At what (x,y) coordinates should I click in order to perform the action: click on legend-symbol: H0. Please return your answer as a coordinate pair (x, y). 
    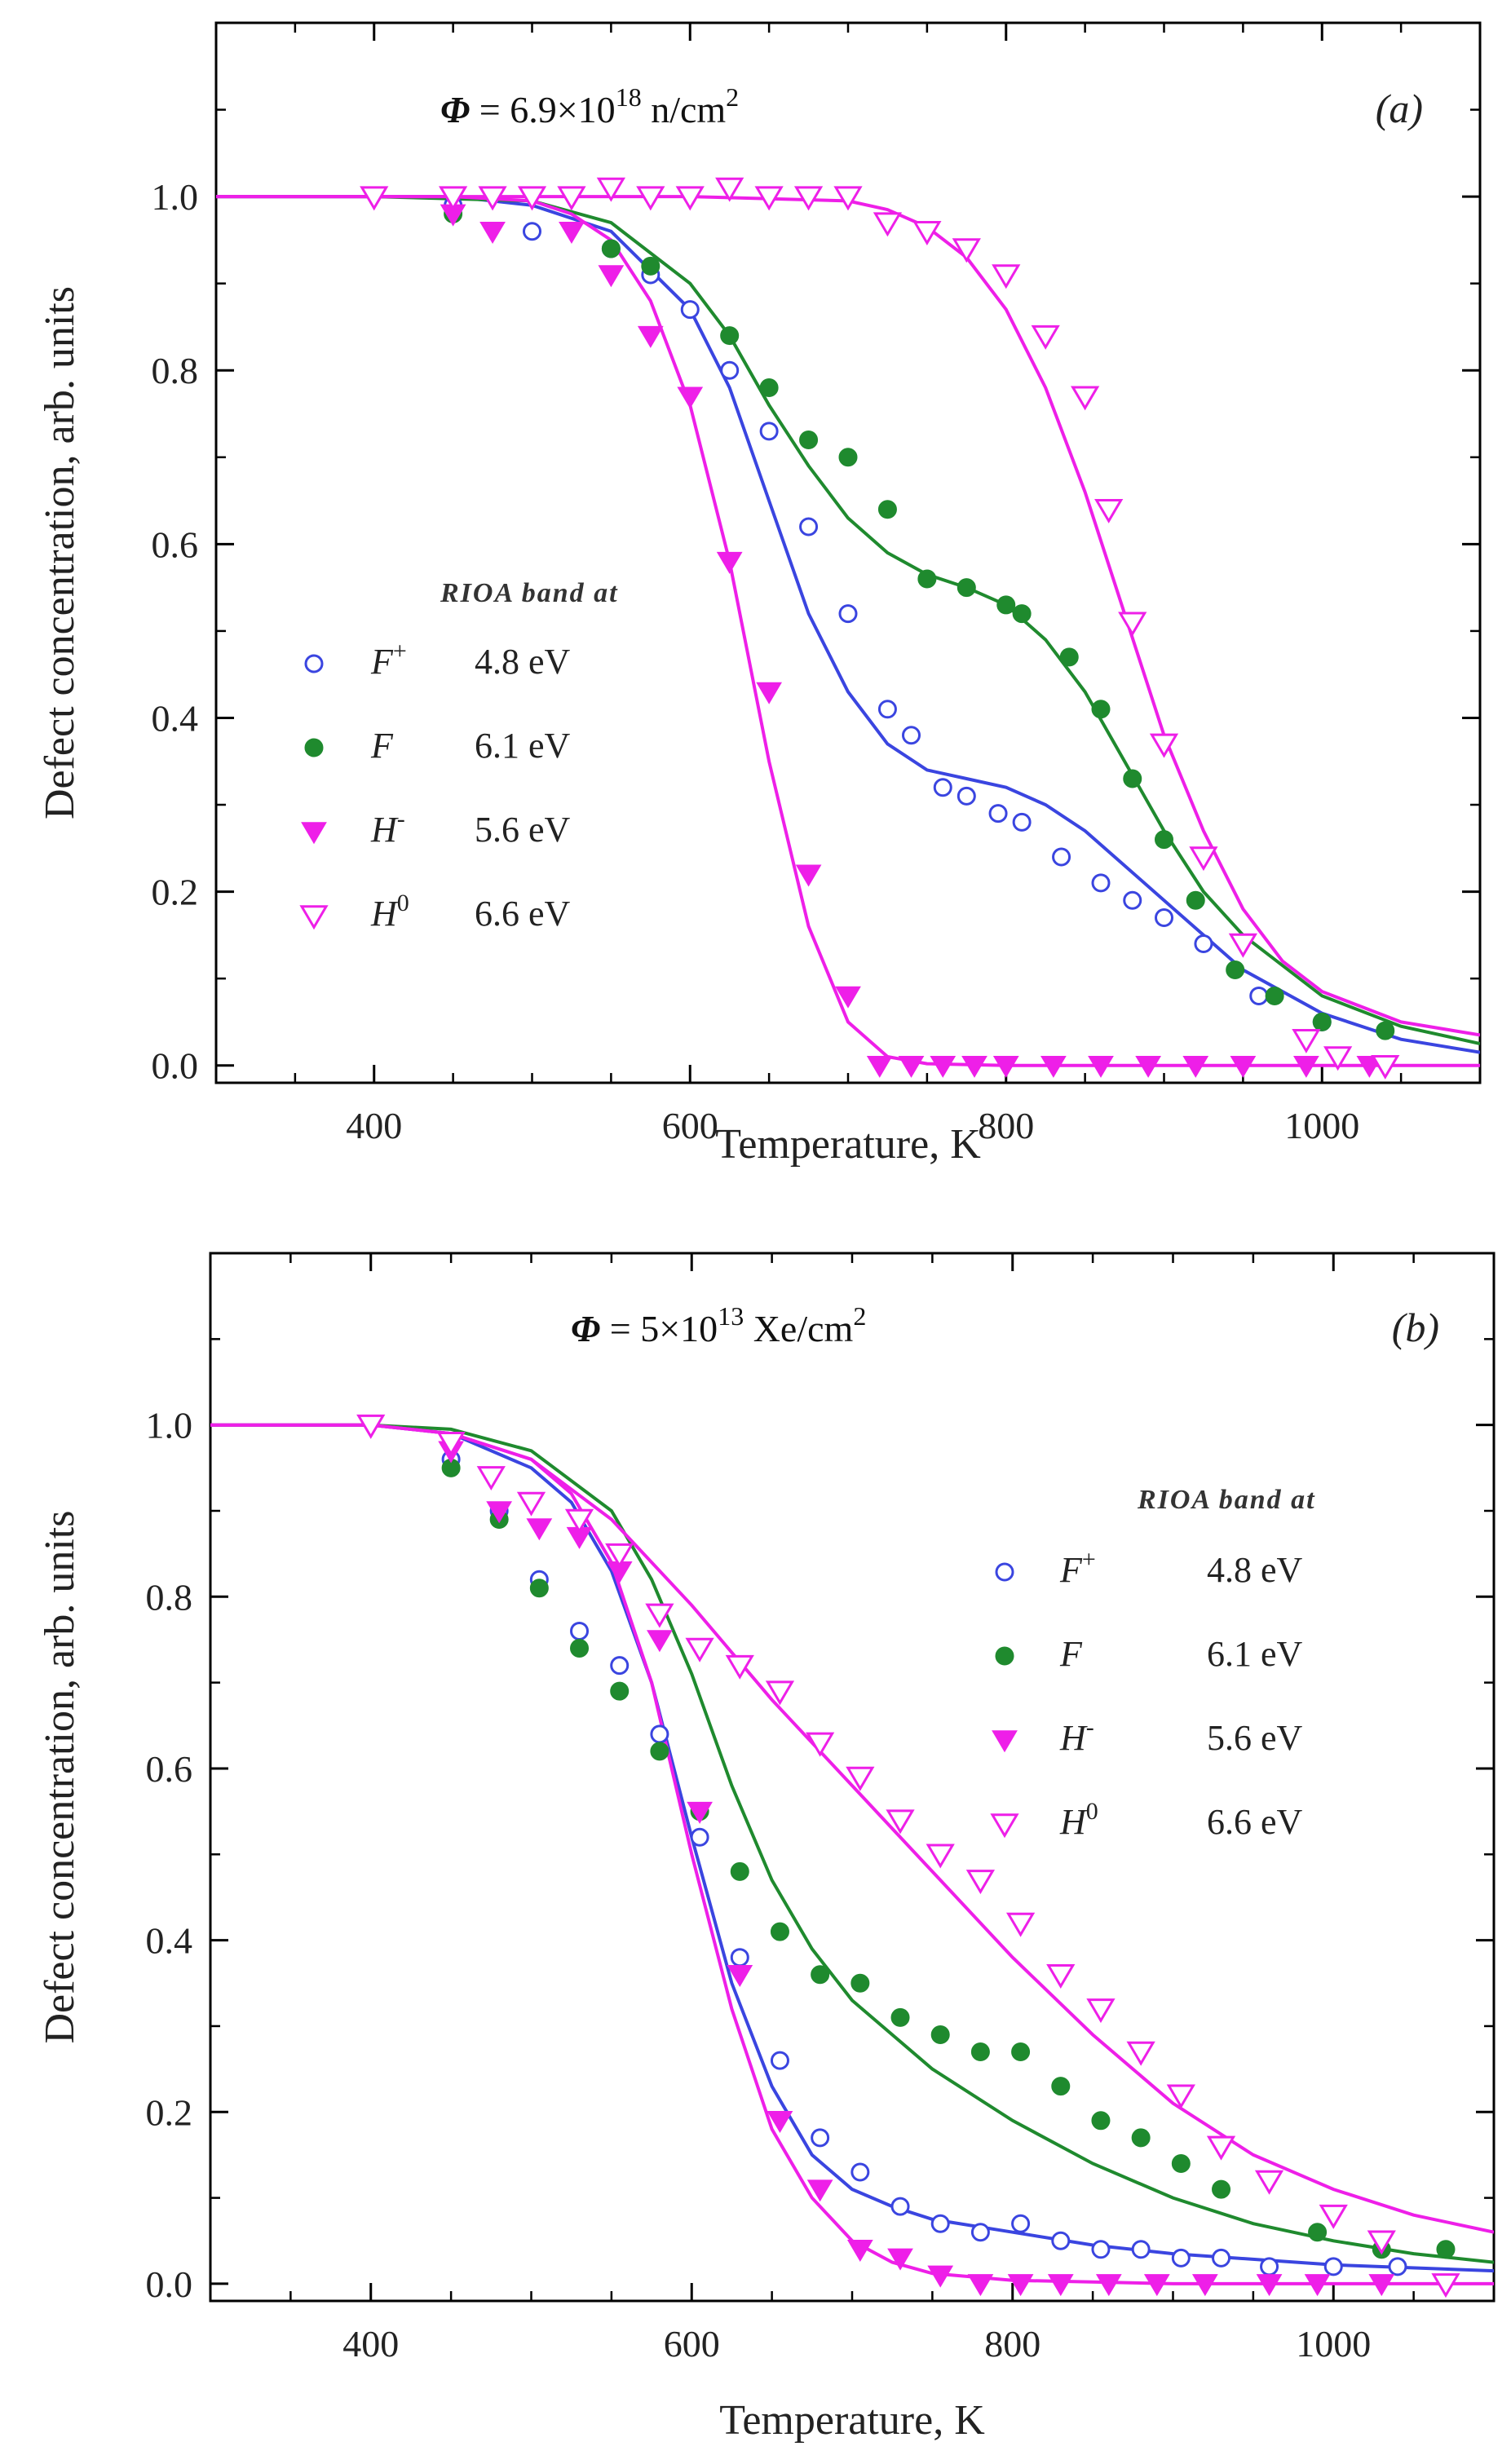
    Looking at the image, I should click on (1078, 1820).